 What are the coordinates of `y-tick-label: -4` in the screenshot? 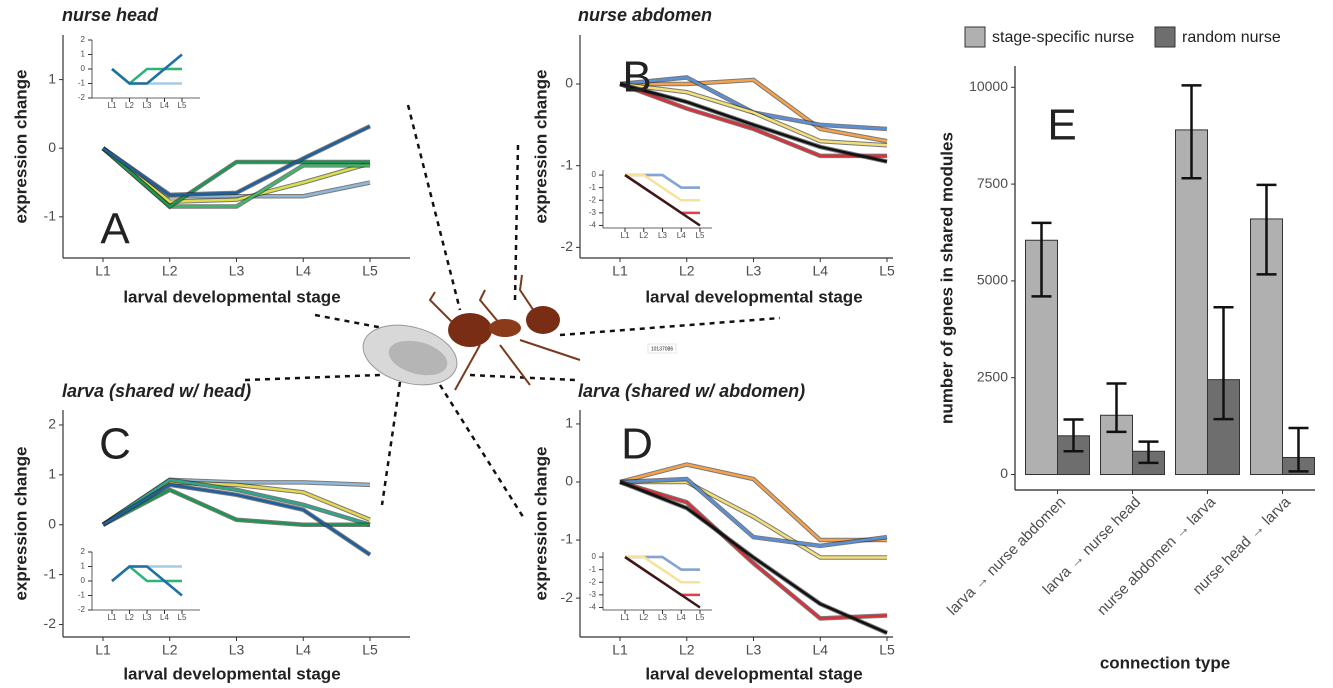 It's located at (593, 225).